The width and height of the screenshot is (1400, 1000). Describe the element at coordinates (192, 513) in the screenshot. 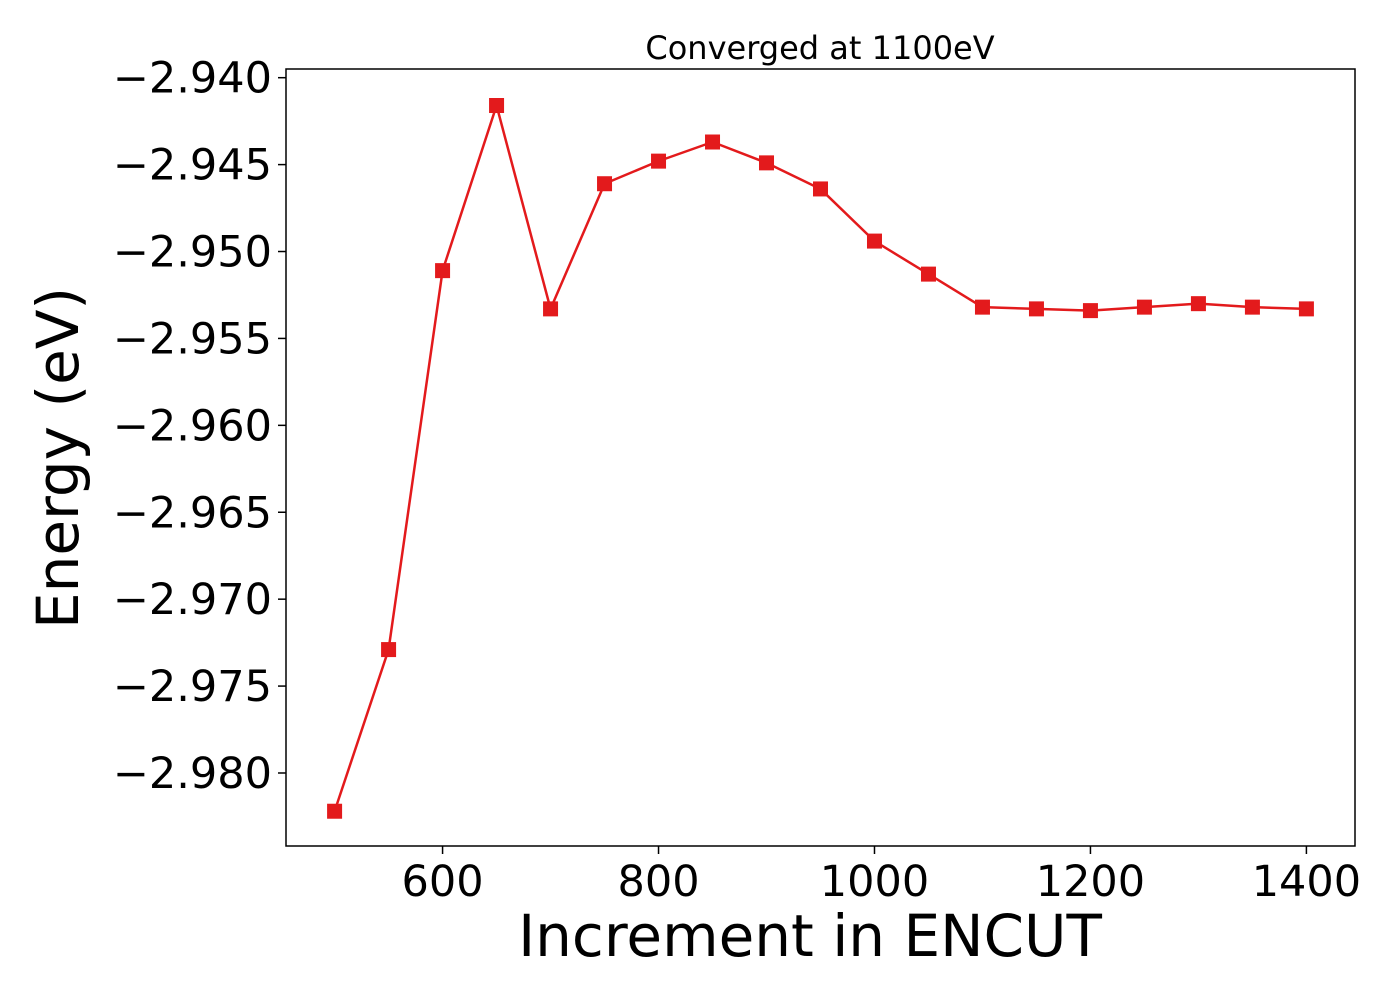

I see `y-tick-label: −2.965` at that location.